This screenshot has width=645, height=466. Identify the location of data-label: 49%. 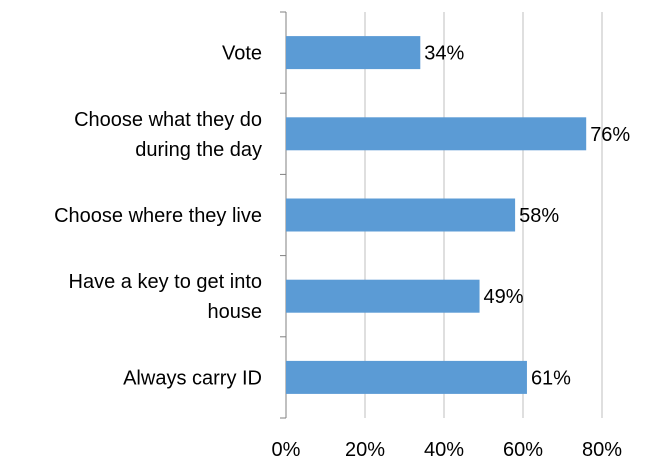
(504, 297).